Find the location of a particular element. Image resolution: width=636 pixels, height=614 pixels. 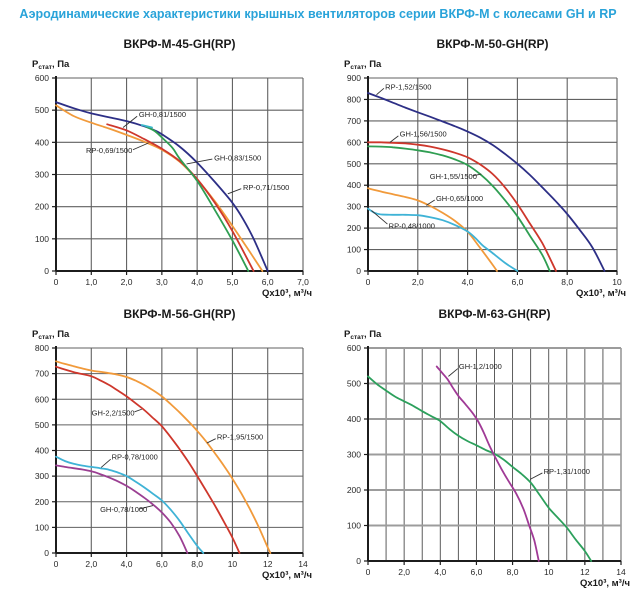

series-GH-0,78/1000 is located at coordinates (122, 509).